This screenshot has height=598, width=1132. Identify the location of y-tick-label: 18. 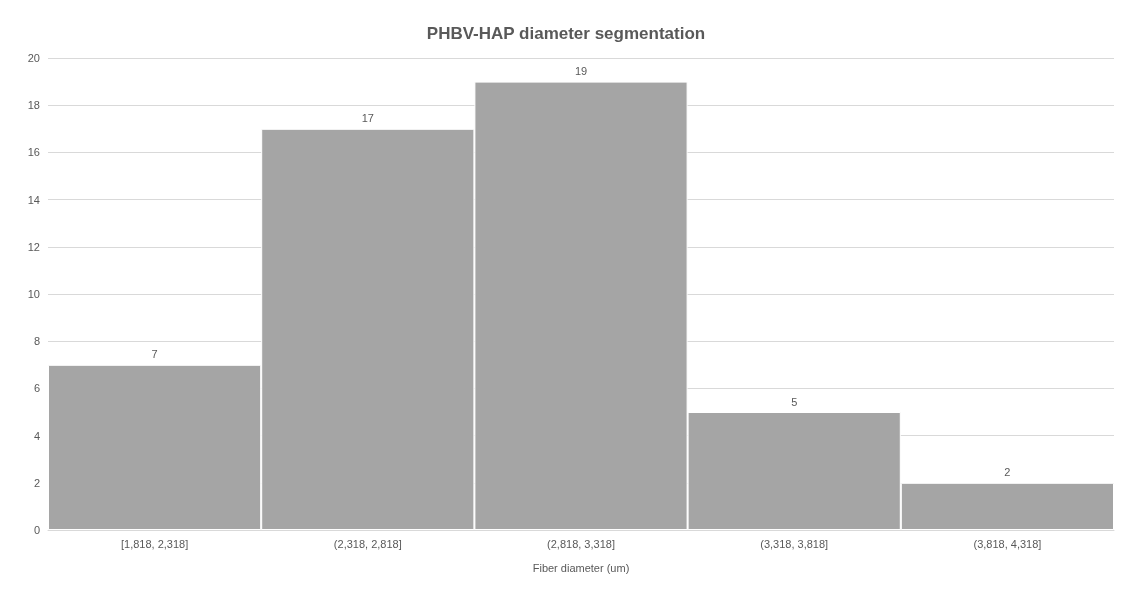
(33, 105).